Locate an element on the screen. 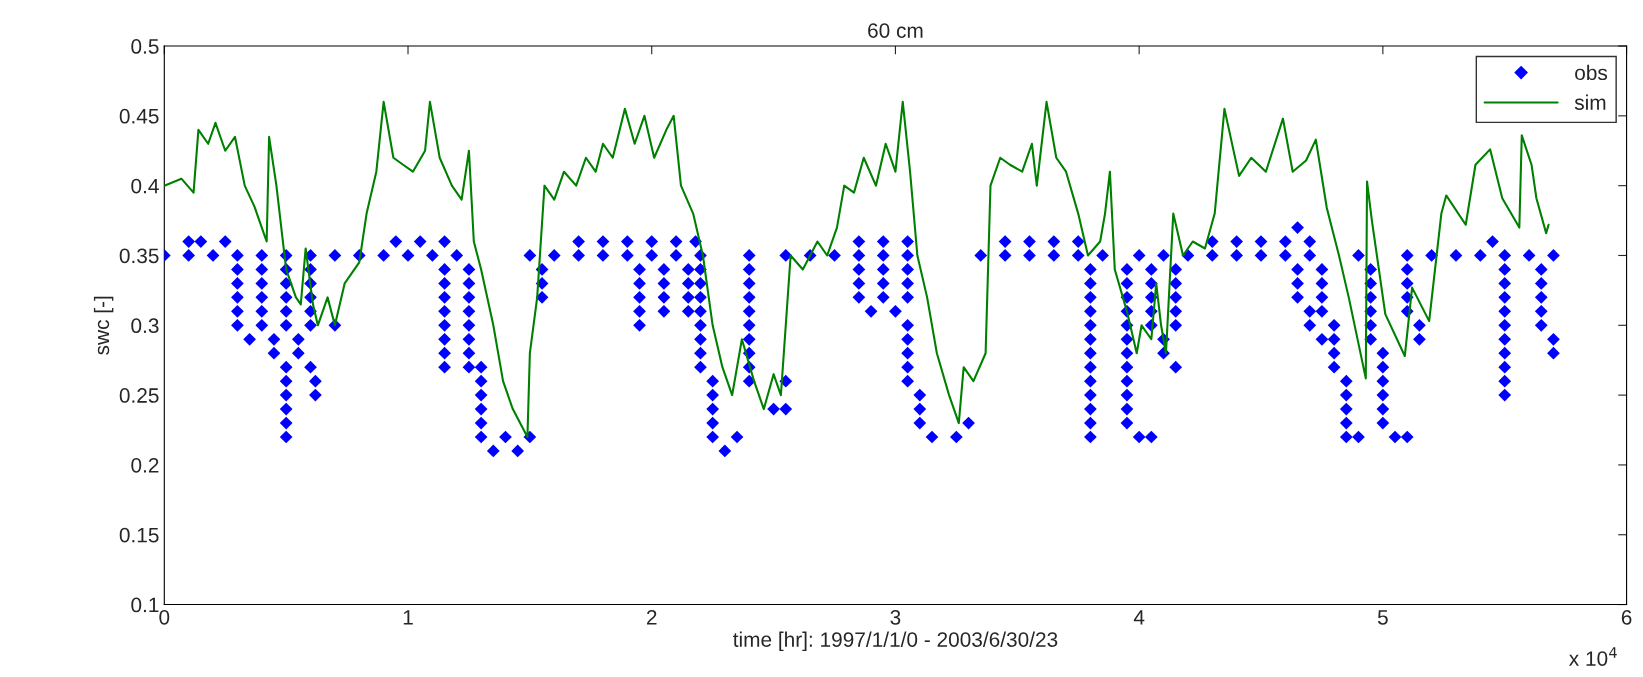  y-tick-label: 0.3 is located at coordinates (145, 326).